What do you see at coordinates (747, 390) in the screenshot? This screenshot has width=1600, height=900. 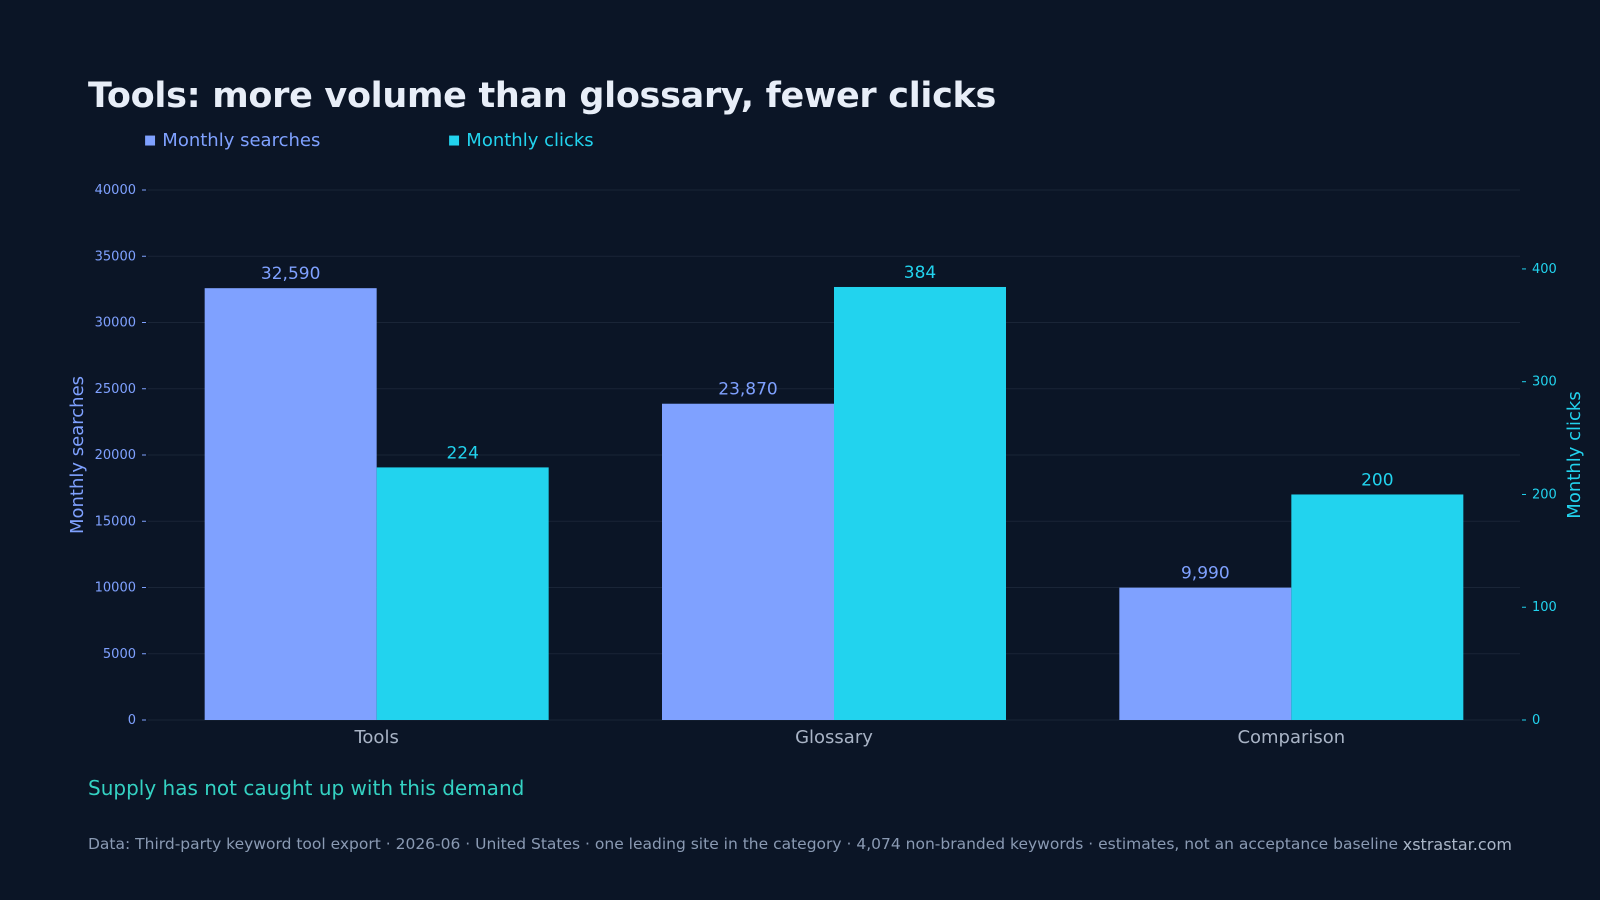 I see `data-label-searches: 23,870` at bounding box center [747, 390].